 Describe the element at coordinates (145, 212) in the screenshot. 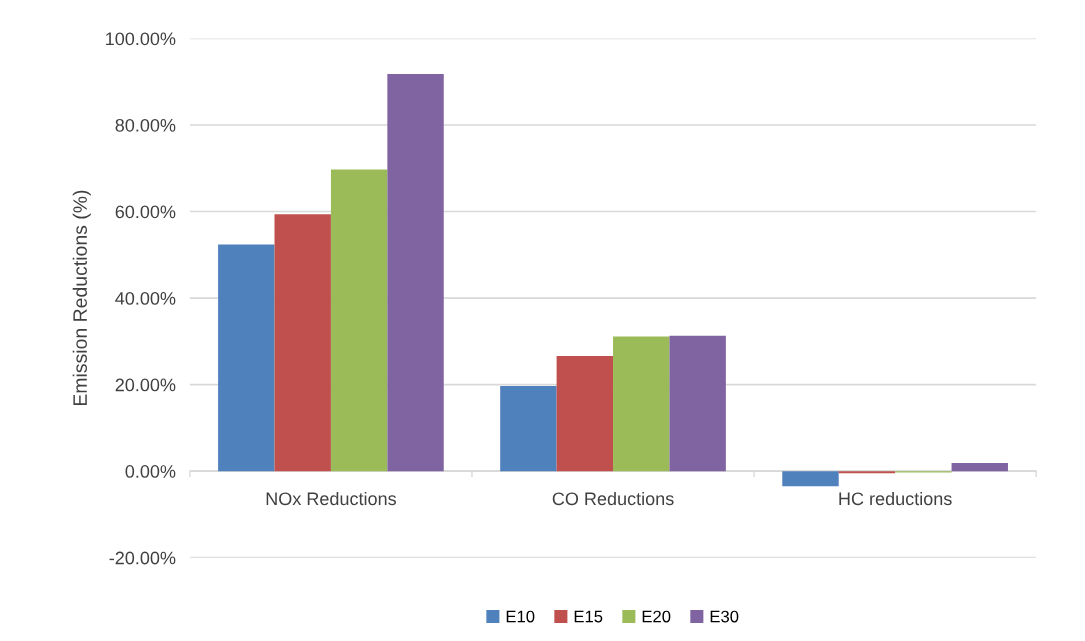

I see `y-tick-label: 60.00%` at that location.